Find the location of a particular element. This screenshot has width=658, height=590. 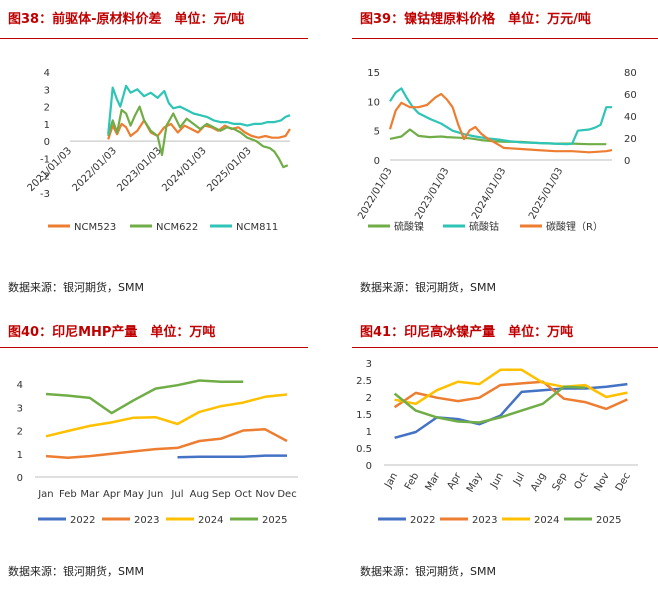

fig39-series-碳酸锂（R） is located at coordinates (500, 123).